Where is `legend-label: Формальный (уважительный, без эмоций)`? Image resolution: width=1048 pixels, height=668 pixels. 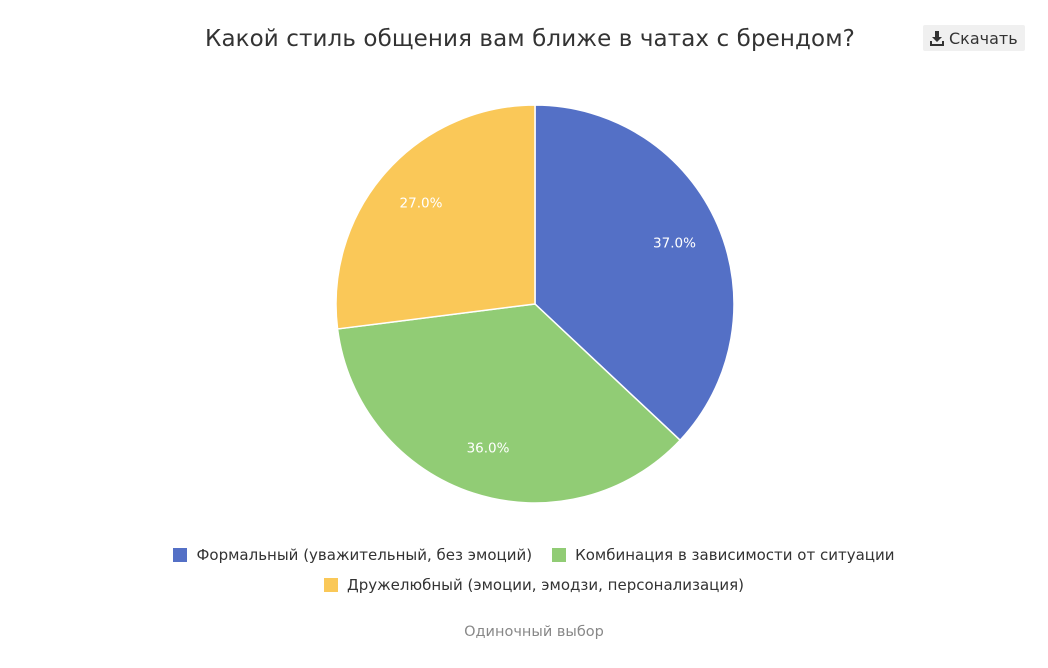 legend-label: Формальный (уважительный, без эмоций) is located at coordinates (364, 554).